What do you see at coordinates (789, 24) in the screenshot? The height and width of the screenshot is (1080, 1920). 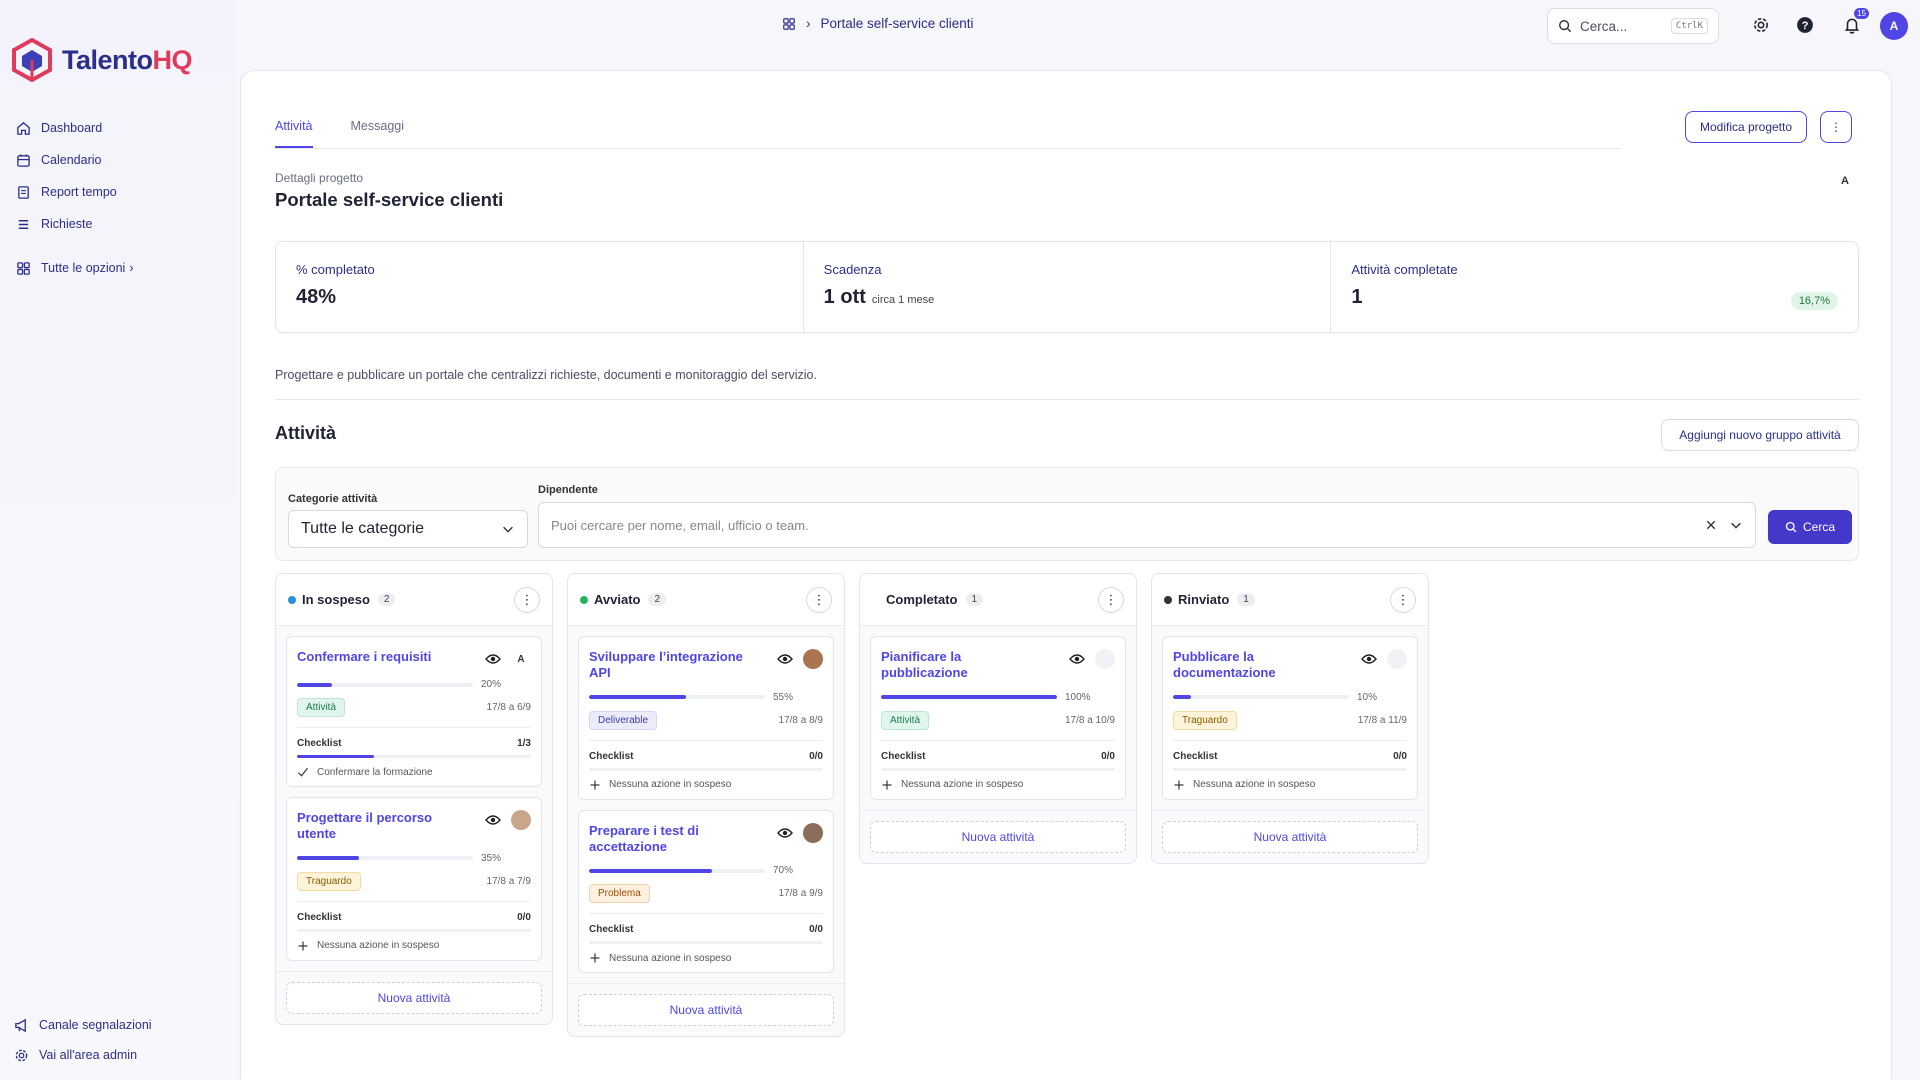 I see `grid-icon` at bounding box center [789, 24].